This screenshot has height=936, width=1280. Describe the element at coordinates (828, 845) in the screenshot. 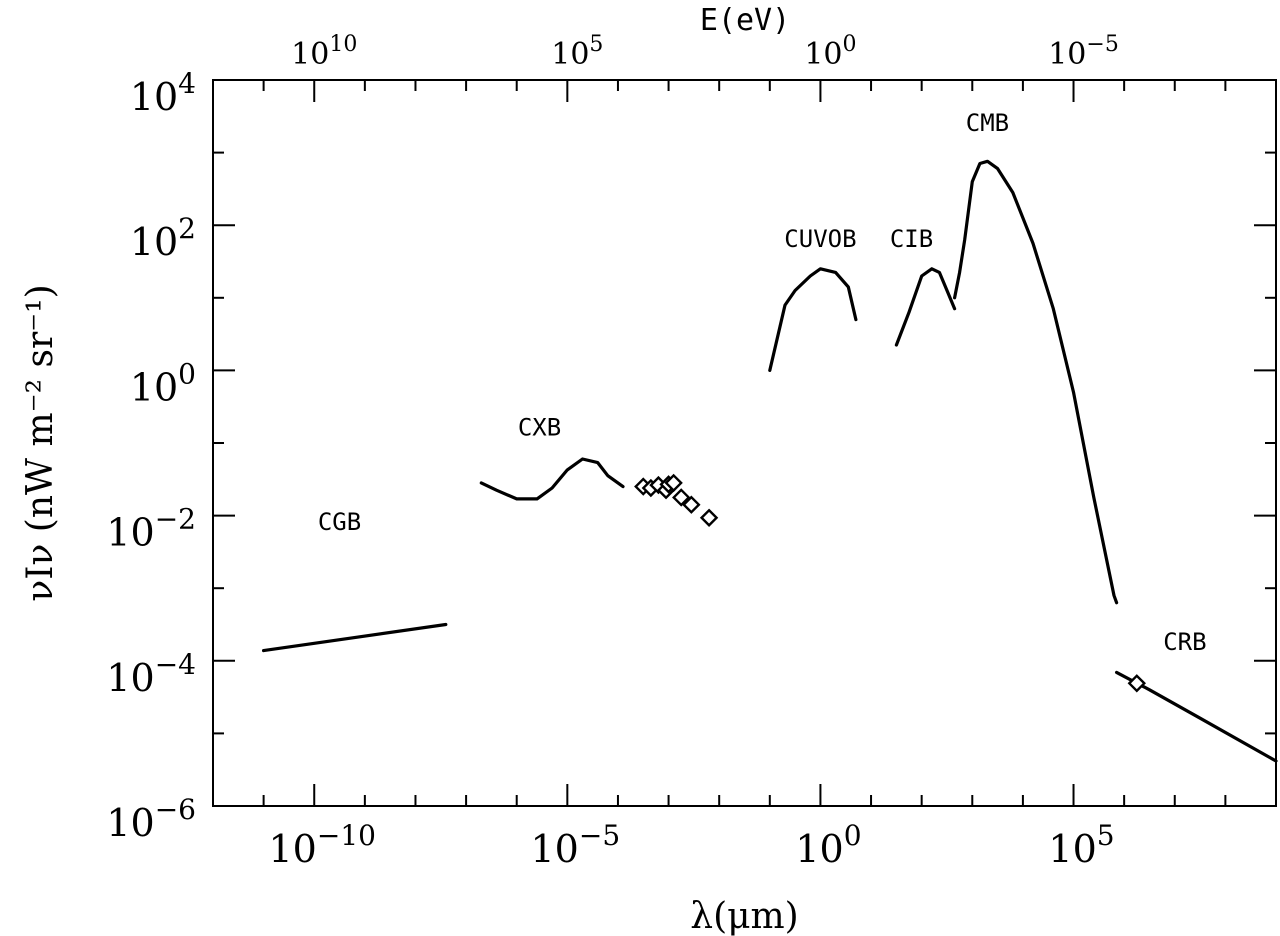

I see `x-tick-label: 10⁰` at that location.